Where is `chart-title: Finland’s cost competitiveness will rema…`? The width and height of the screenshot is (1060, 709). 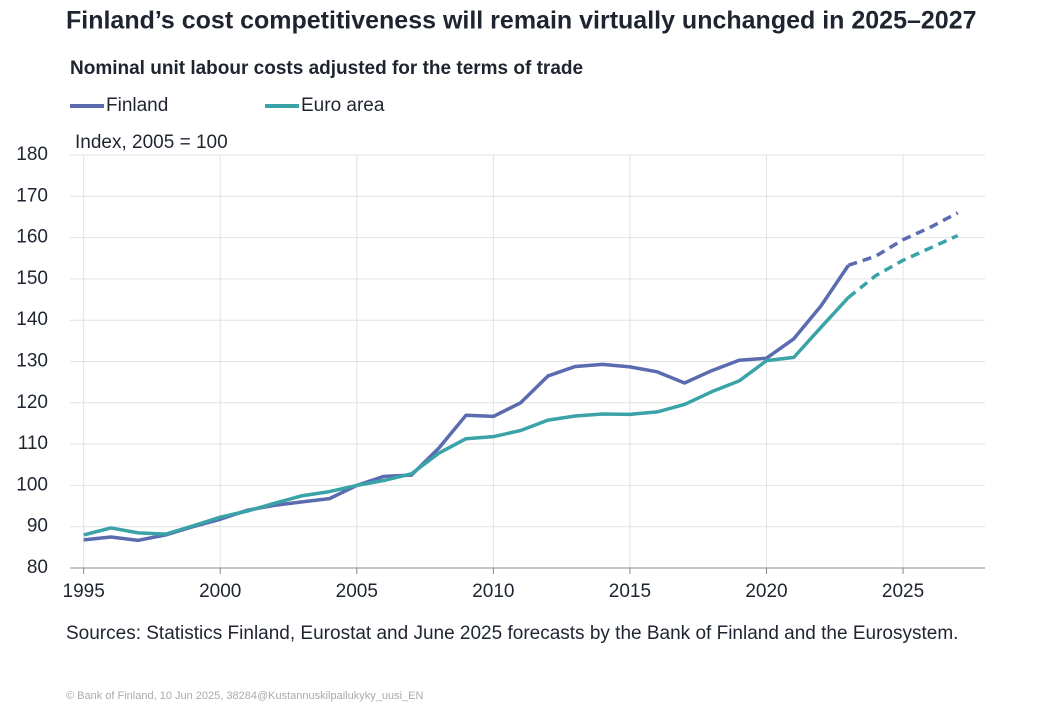
chart-title: Finland’s cost competitiveness will rema… is located at coordinates (521, 21).